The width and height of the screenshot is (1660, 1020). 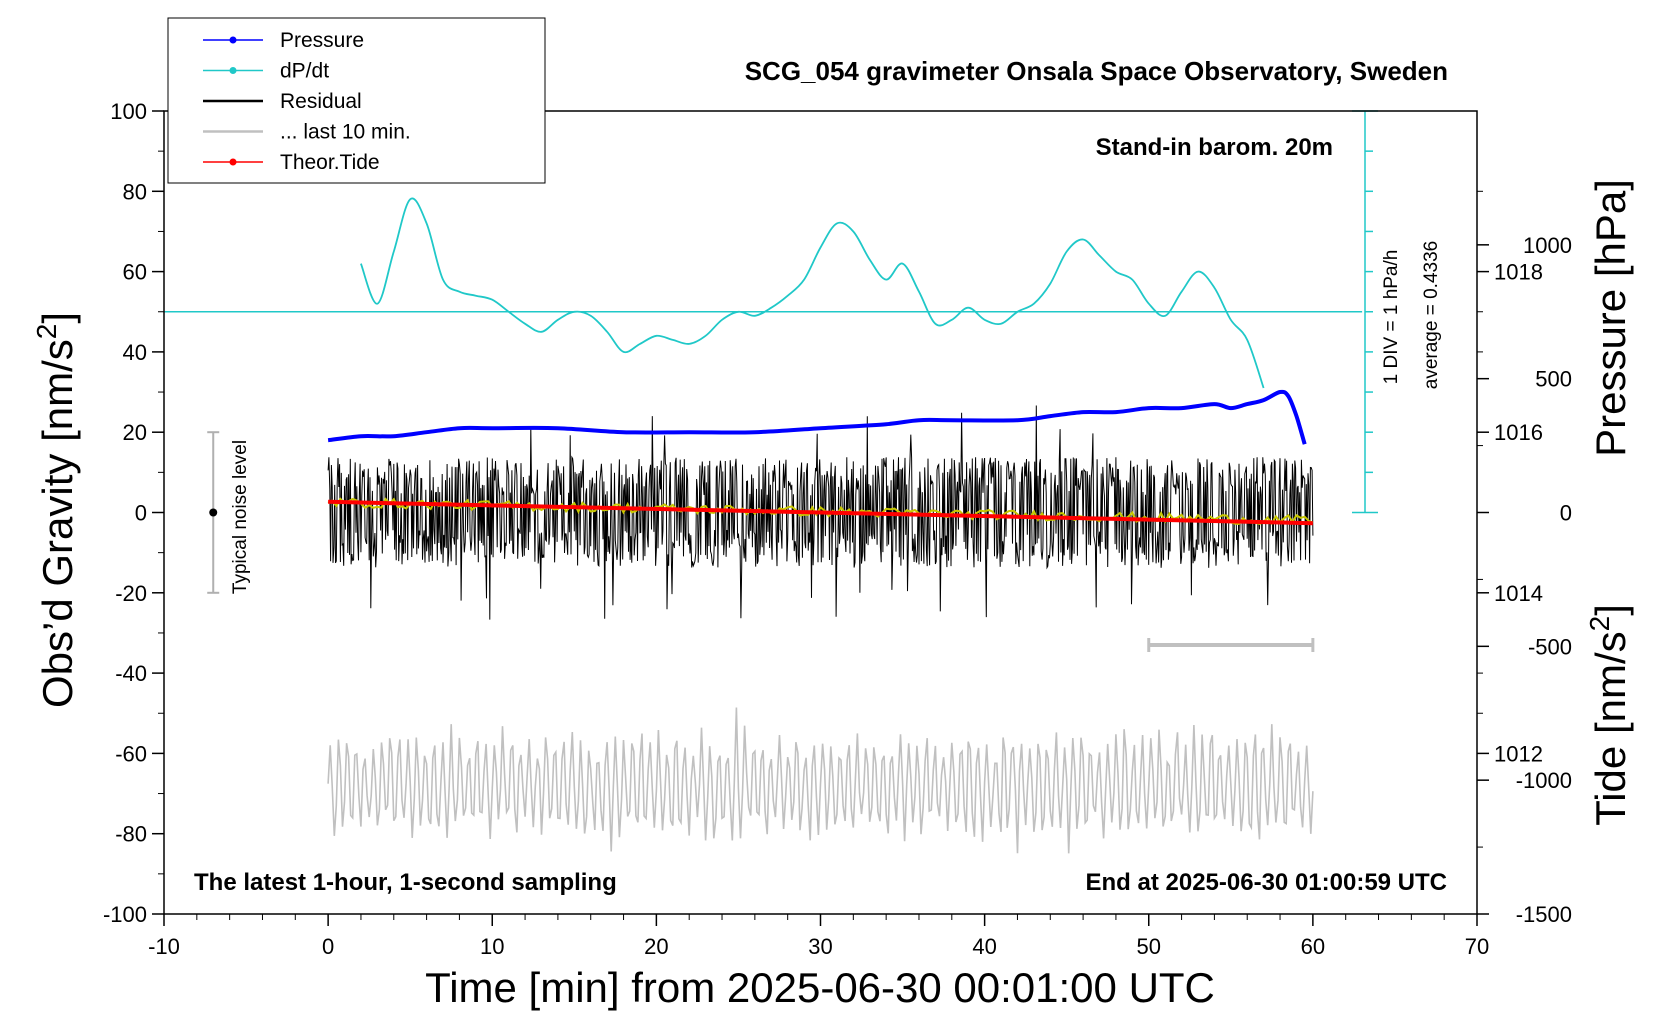 What do you see at coordinates (56, 510) in the screenshot?
I see `y-axis-label-left: Obs’d Gravity [nm/s2]` at bounding box center [56, 510].